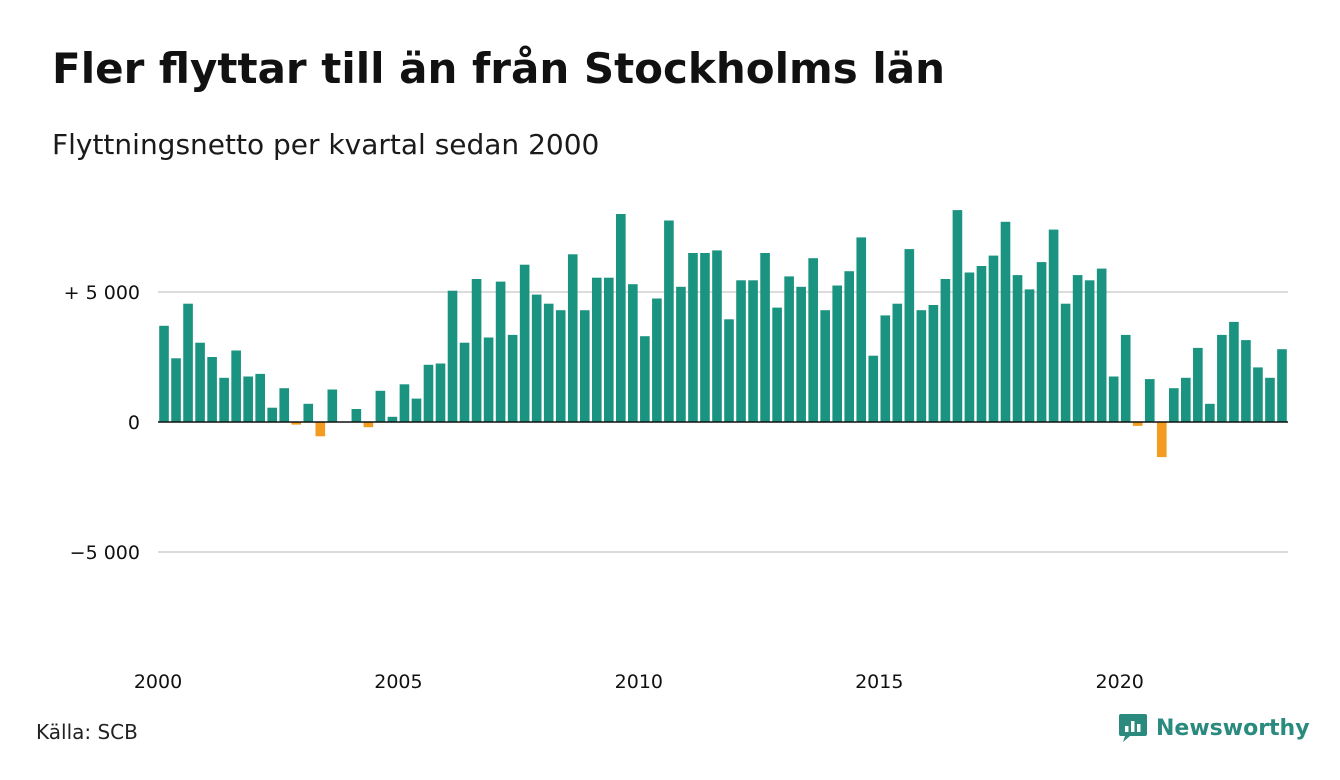 The height and width of the screenshot is (780, 1340). What do you see at coordinates (621, 318) in the screenshot?
I see `bar-2009-k3` at bounding box center [621, 318].